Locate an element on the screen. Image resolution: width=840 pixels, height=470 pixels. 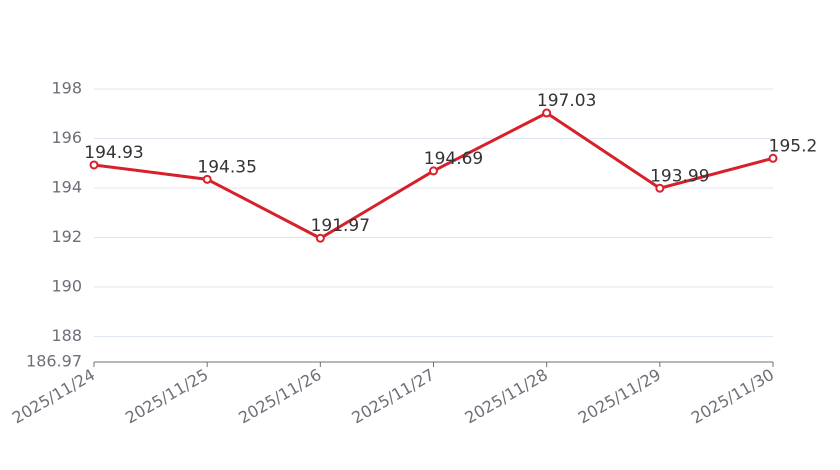
data-label: 195.2 is located at coordinates (793, 146).